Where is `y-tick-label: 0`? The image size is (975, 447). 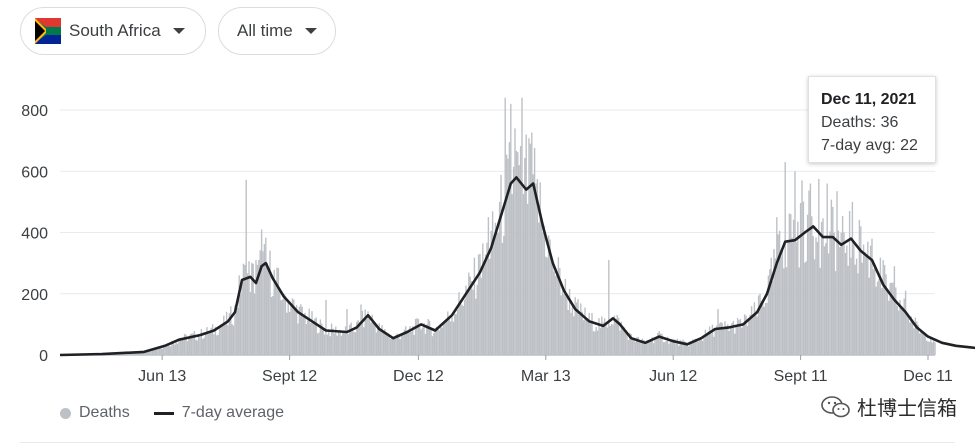 y-tick-label: 0 is located at coordinates (43, 356).